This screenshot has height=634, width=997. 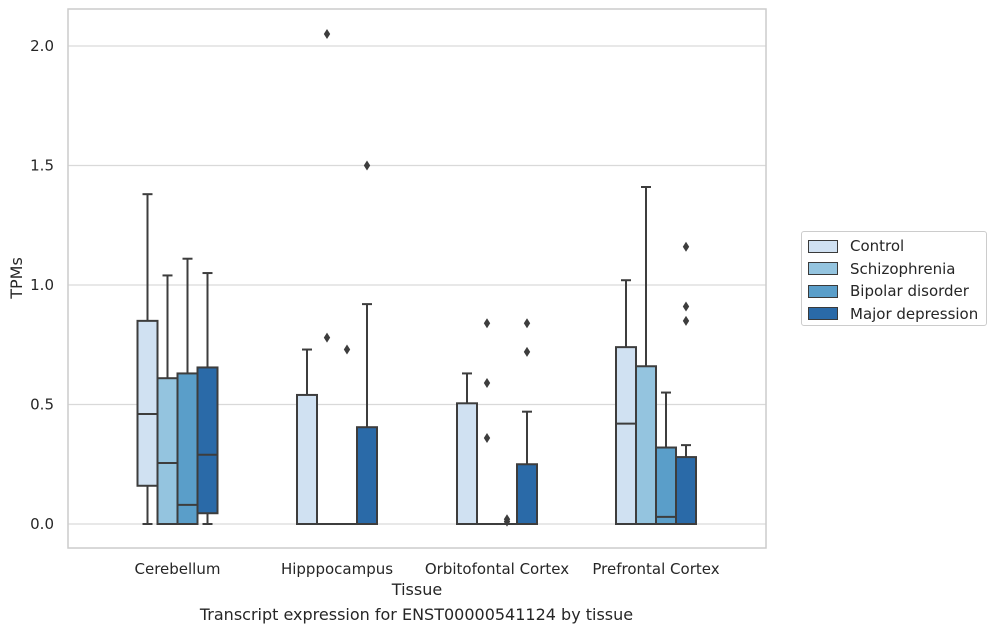 I want to click on legend-item: Schizophrenia, so click(x=897, y=269).